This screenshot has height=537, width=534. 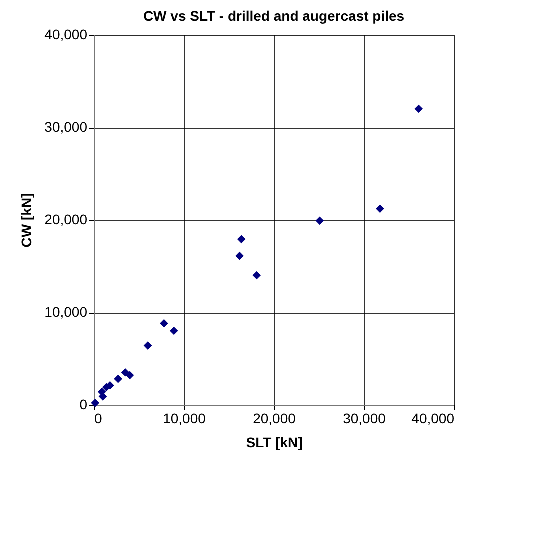 What do you see at coordinates (84, 404) in the screenshot?
I see `y-tick-label: 0` at bounding box center [84, 404].